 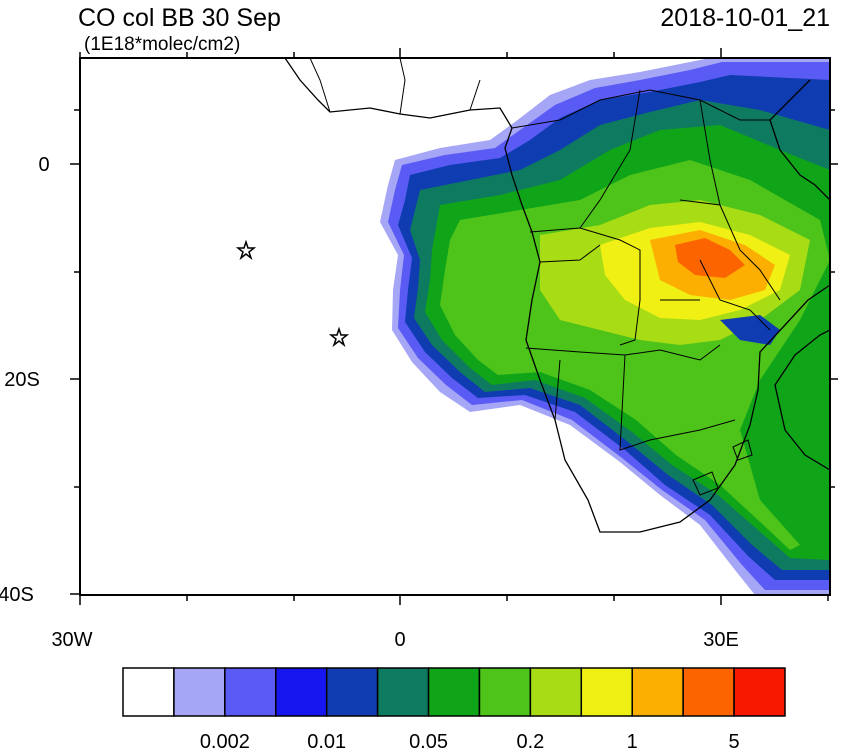 I want to click on colorbar-label: 0.01, so click(x=326, y=740).